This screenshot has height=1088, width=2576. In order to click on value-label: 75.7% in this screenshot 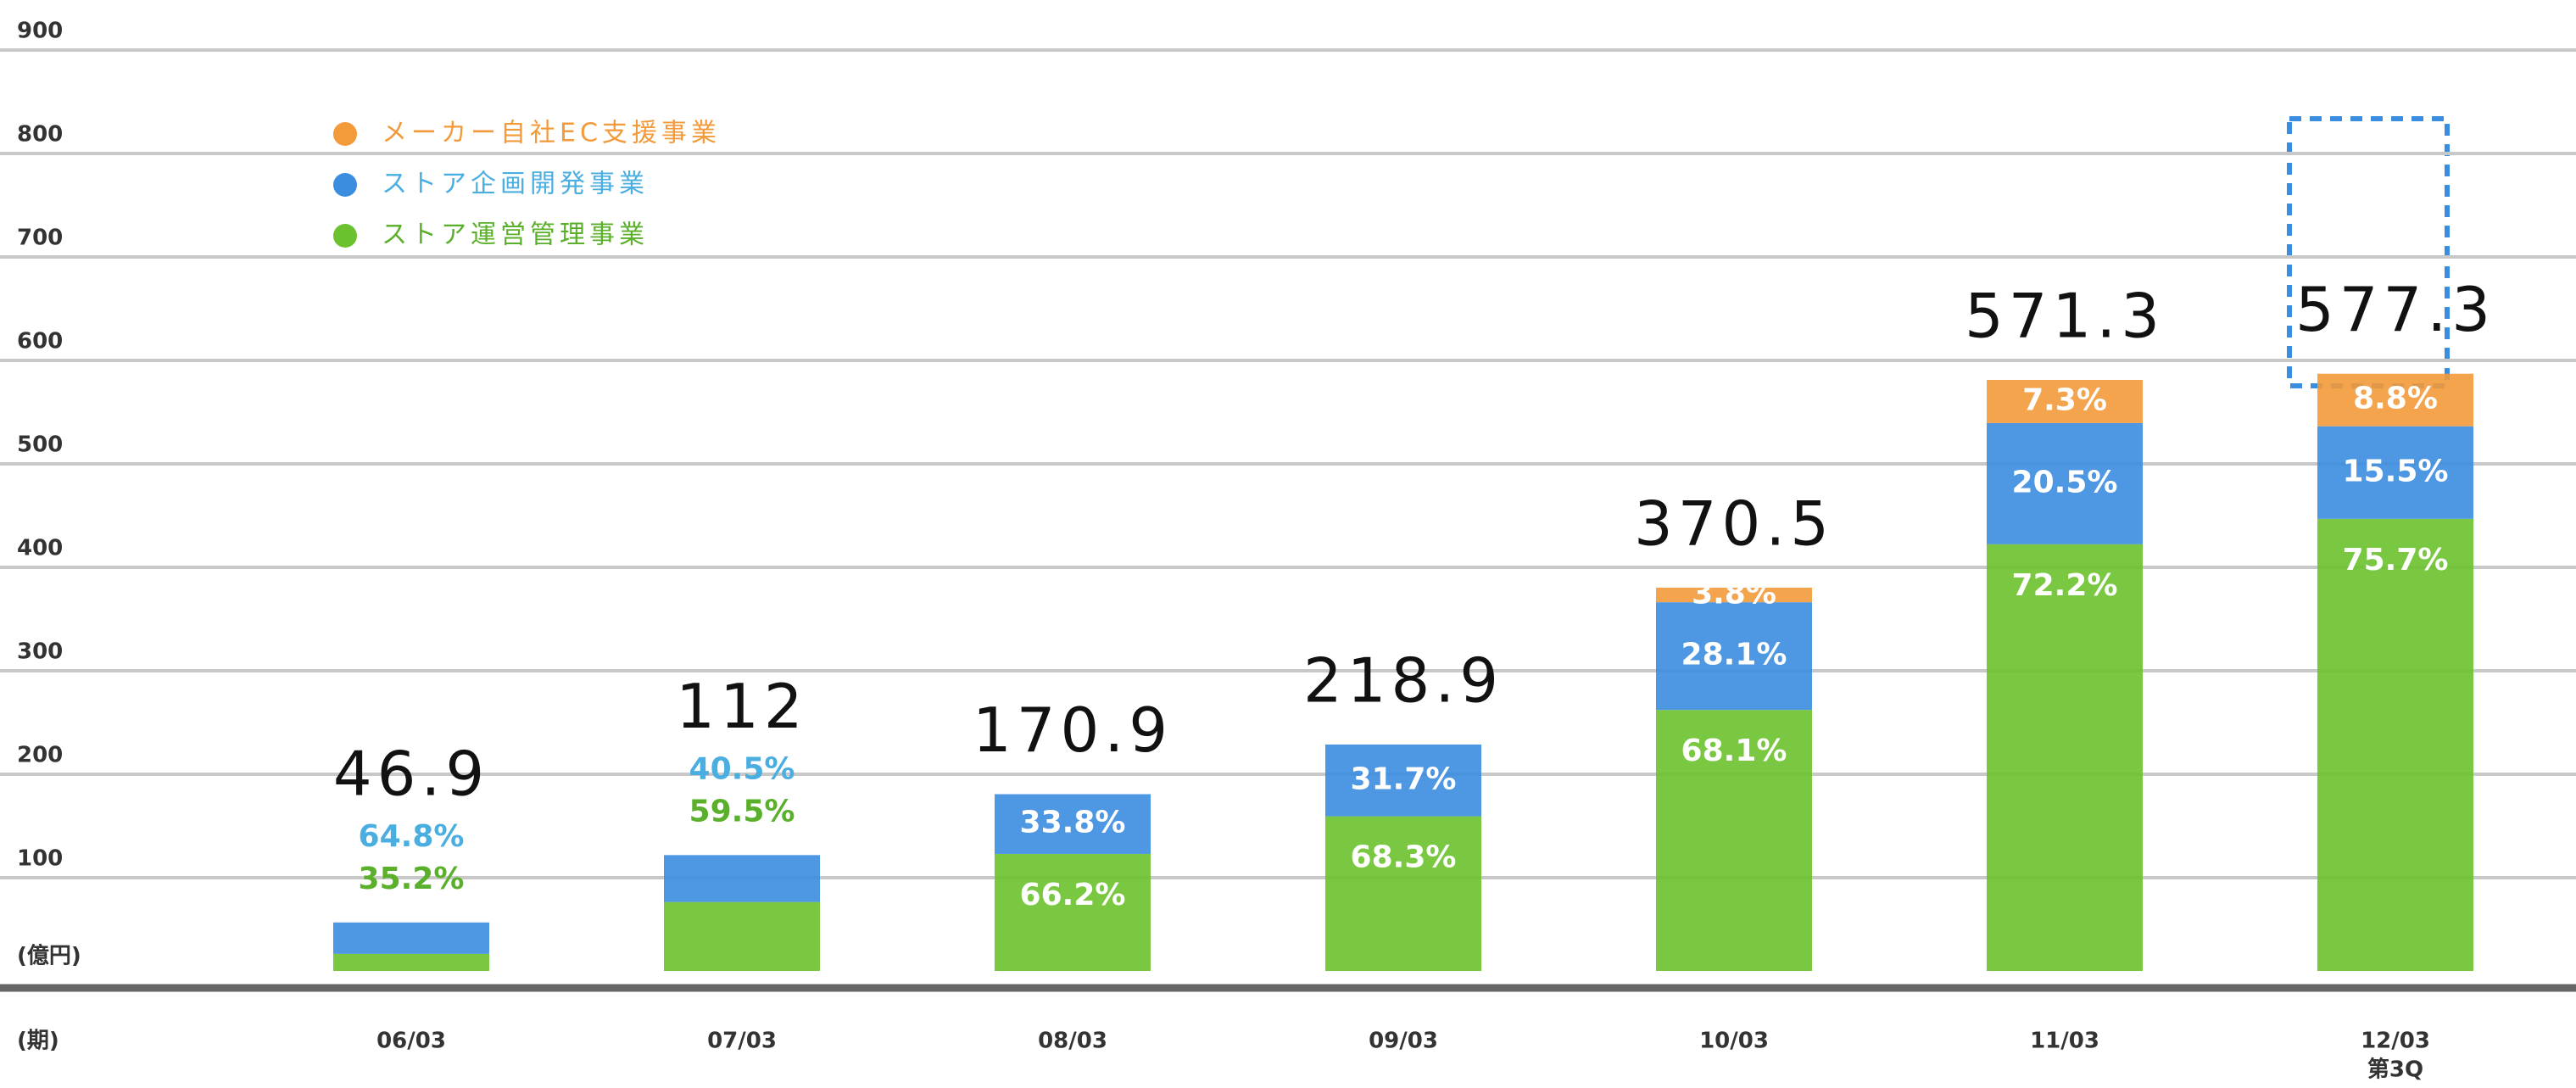, I will do `click(2396, 560)`.